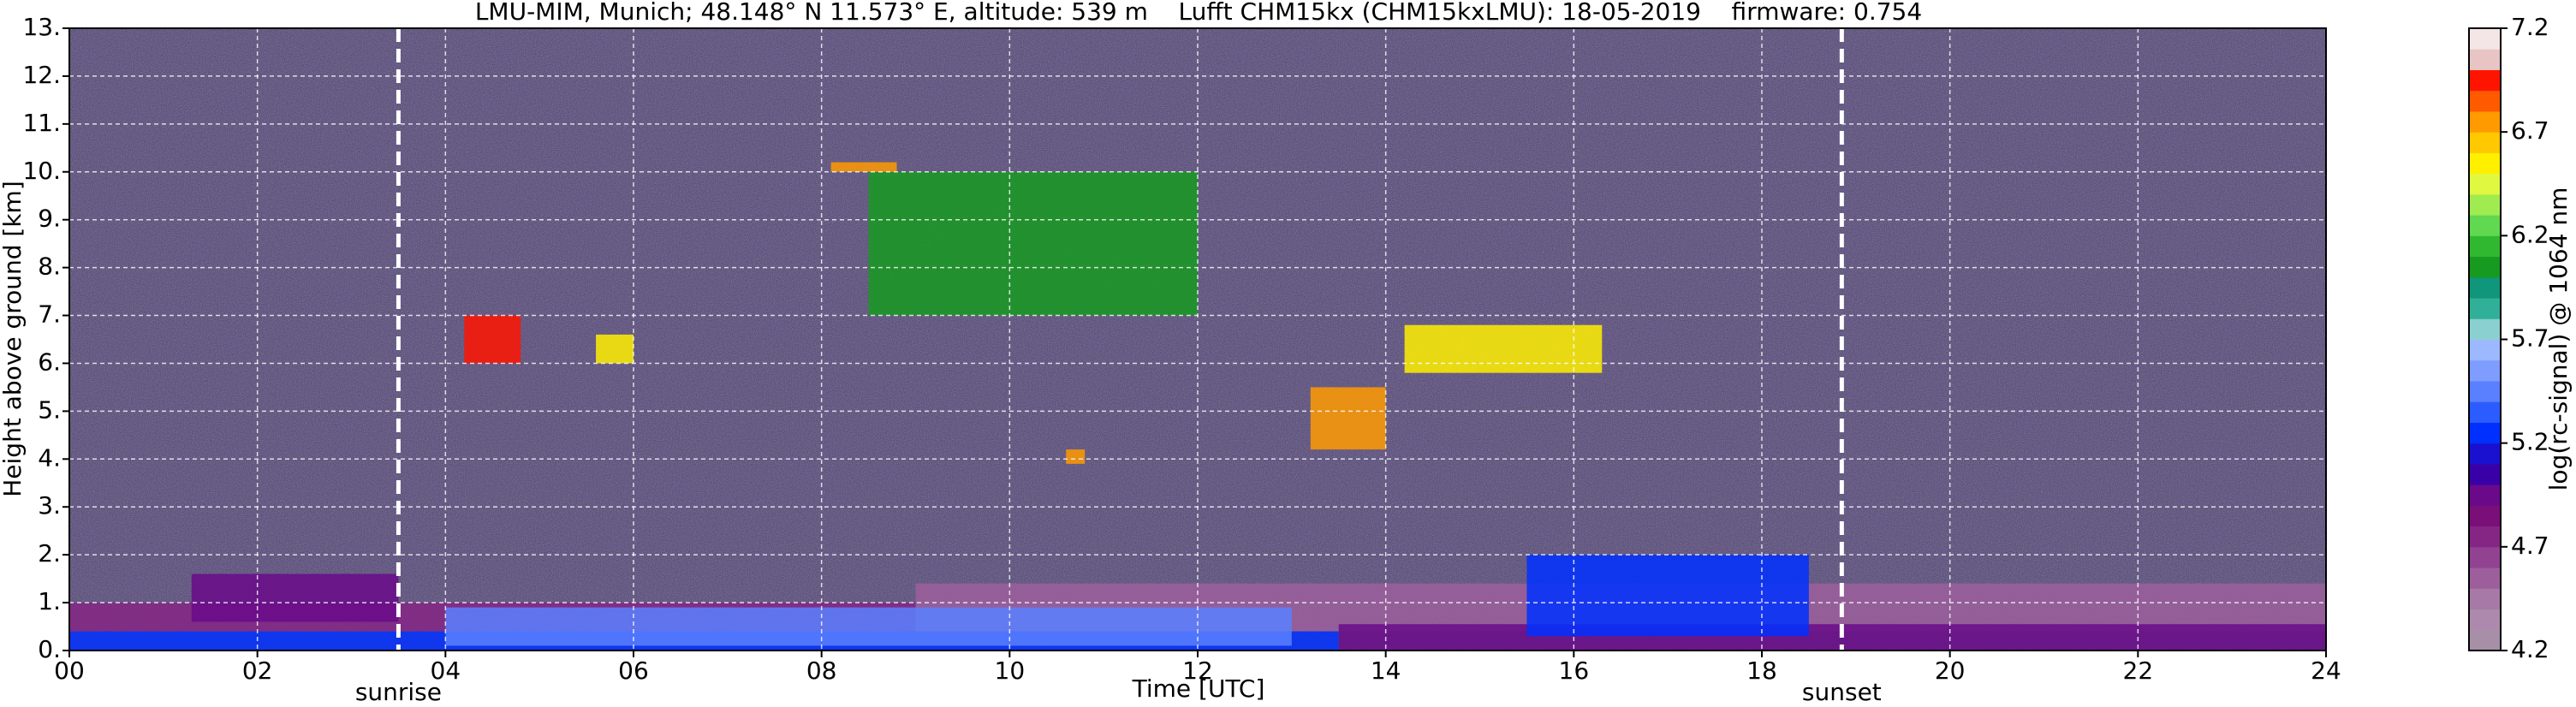  Describe the element at coordinates (2530, 338) in the screenshot. I see `colorbar-tick-label: 5.7` at that location.